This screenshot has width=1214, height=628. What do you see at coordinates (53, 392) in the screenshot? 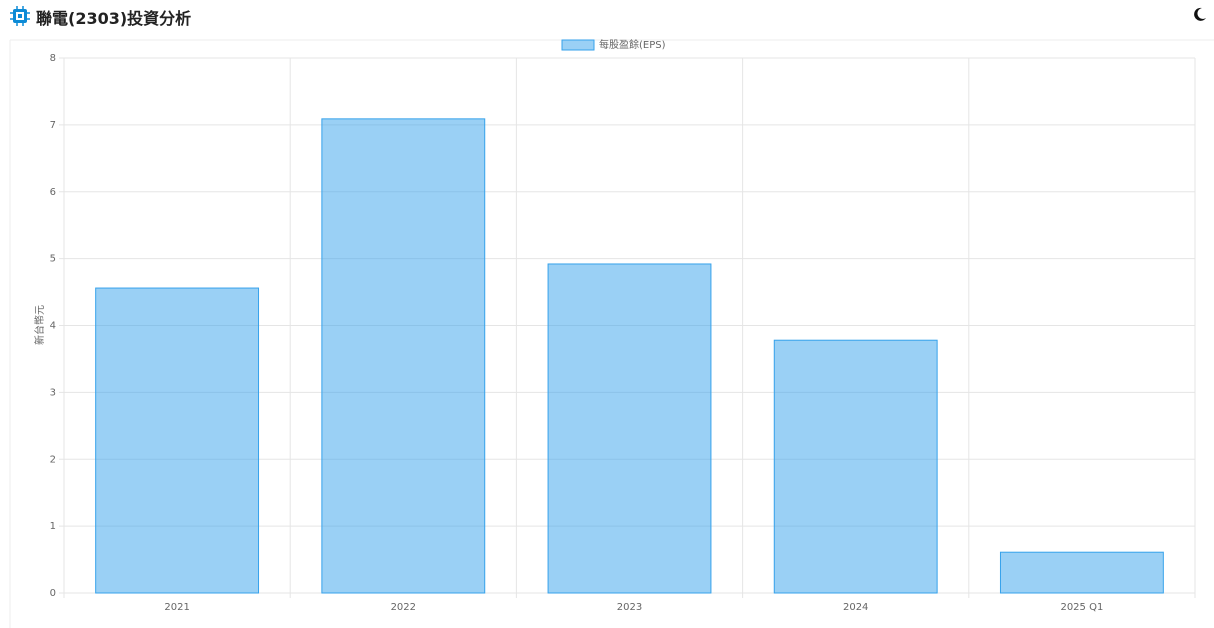
I see `y-tick-label: 3` at bounding box center [53, 392].